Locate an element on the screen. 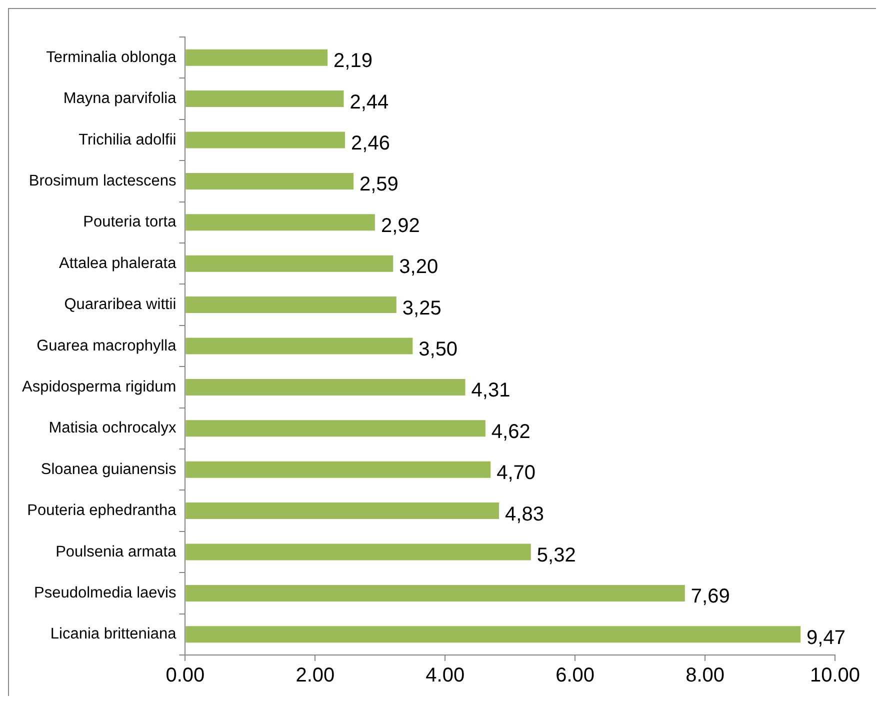 The width and height of the screenshot is (888, 706). data-label: 7,69 is located at coordinates (710, 597).